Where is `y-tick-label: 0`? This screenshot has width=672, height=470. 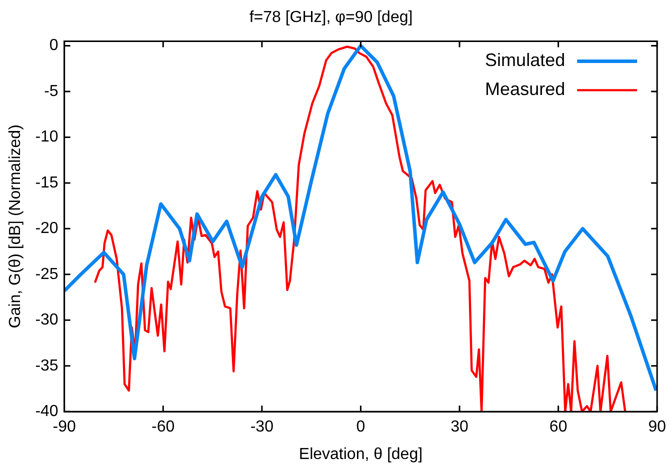 y-tick-label: 0 is located at coordinates (53, 45).